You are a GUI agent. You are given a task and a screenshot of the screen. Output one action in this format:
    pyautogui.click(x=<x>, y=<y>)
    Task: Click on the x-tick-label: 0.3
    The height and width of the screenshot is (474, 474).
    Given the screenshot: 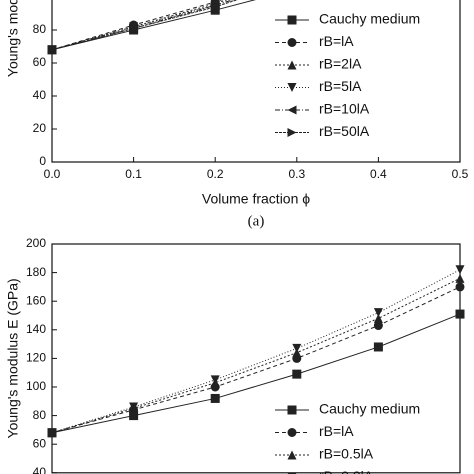 What is the action you would take?
    pyautogui.click(x=296, y=174)
    